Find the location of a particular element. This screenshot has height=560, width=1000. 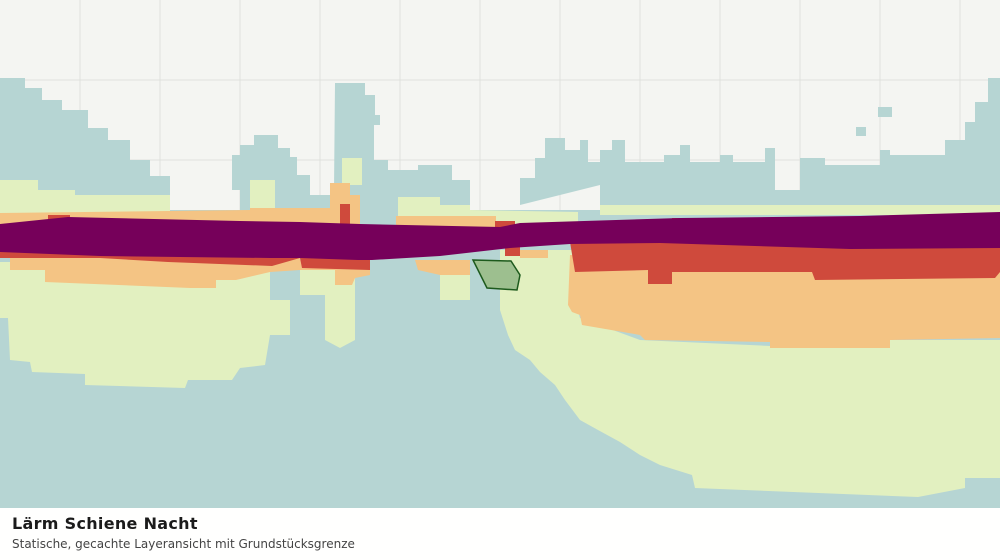

map-title: Lärm Schiene Nacht is located at coordinates (105, 523).